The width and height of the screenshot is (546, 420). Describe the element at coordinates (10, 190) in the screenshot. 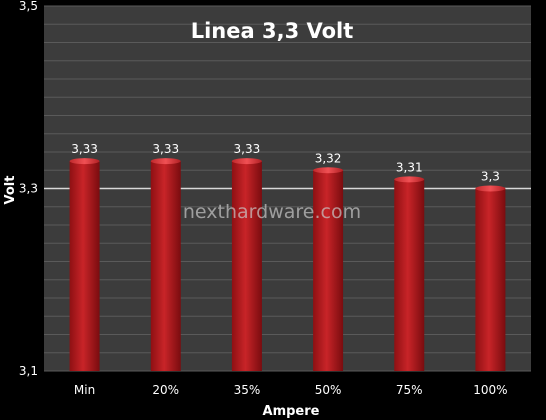

I see `y-axis-title: Volt` at that location.